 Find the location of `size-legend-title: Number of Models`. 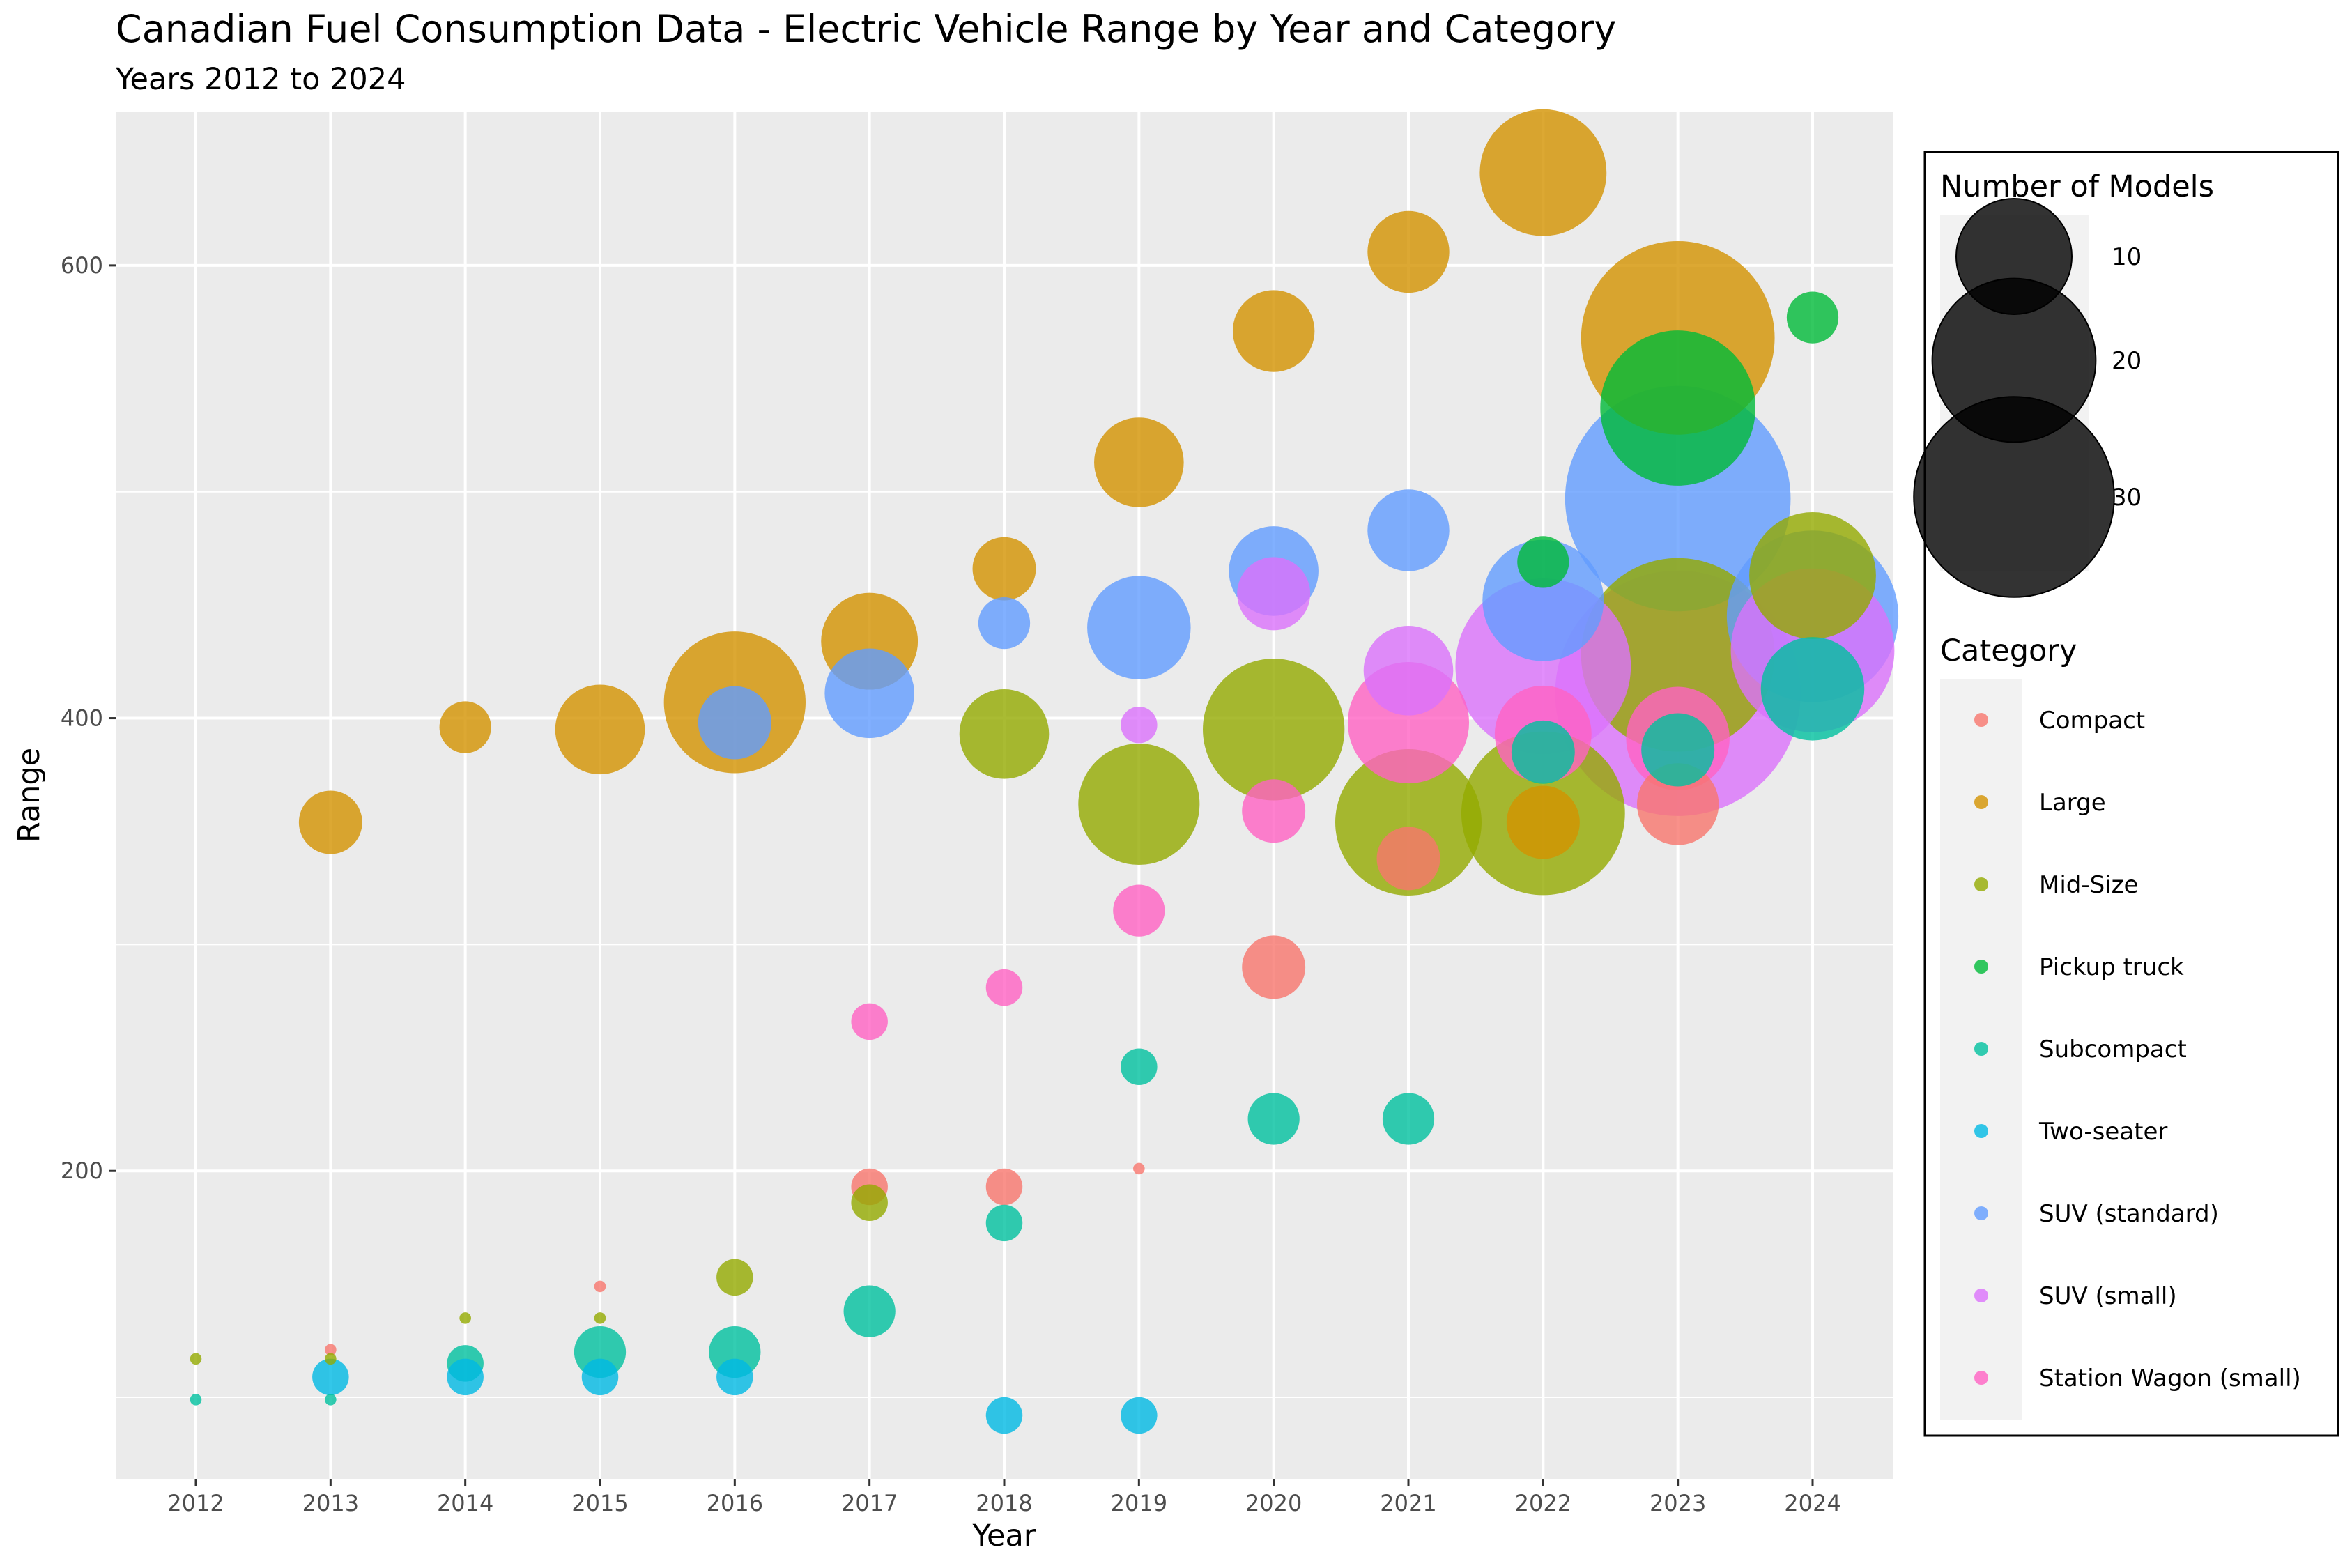

size-legend-title: Number of Models is located at coordinates (2077, 186).